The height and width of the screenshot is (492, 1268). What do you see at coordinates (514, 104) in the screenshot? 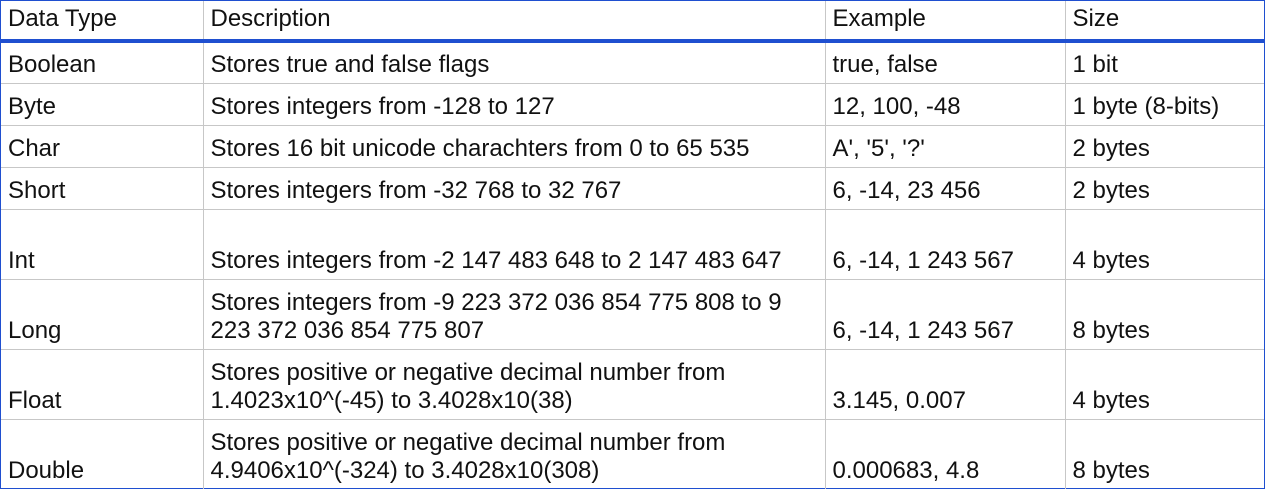
I see `cell-description: Stores integers from -128 to 127` at bounding box center [514, 104].